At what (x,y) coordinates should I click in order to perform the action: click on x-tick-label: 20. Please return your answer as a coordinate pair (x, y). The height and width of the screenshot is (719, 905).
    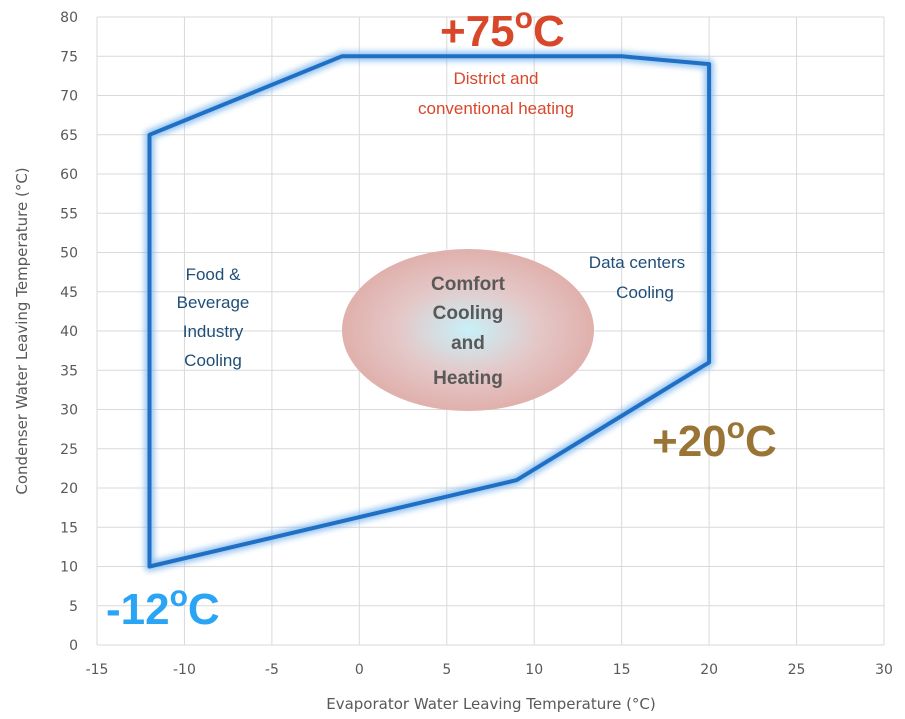
    Looking at the image, I should click on (709, 670).